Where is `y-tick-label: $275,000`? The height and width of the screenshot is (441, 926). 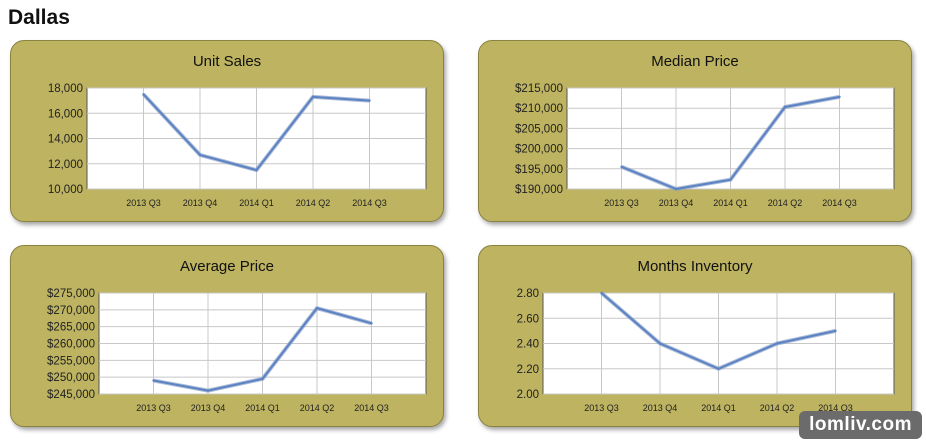
y-tick-label: $275,000 is located at coordinates (71, 294).